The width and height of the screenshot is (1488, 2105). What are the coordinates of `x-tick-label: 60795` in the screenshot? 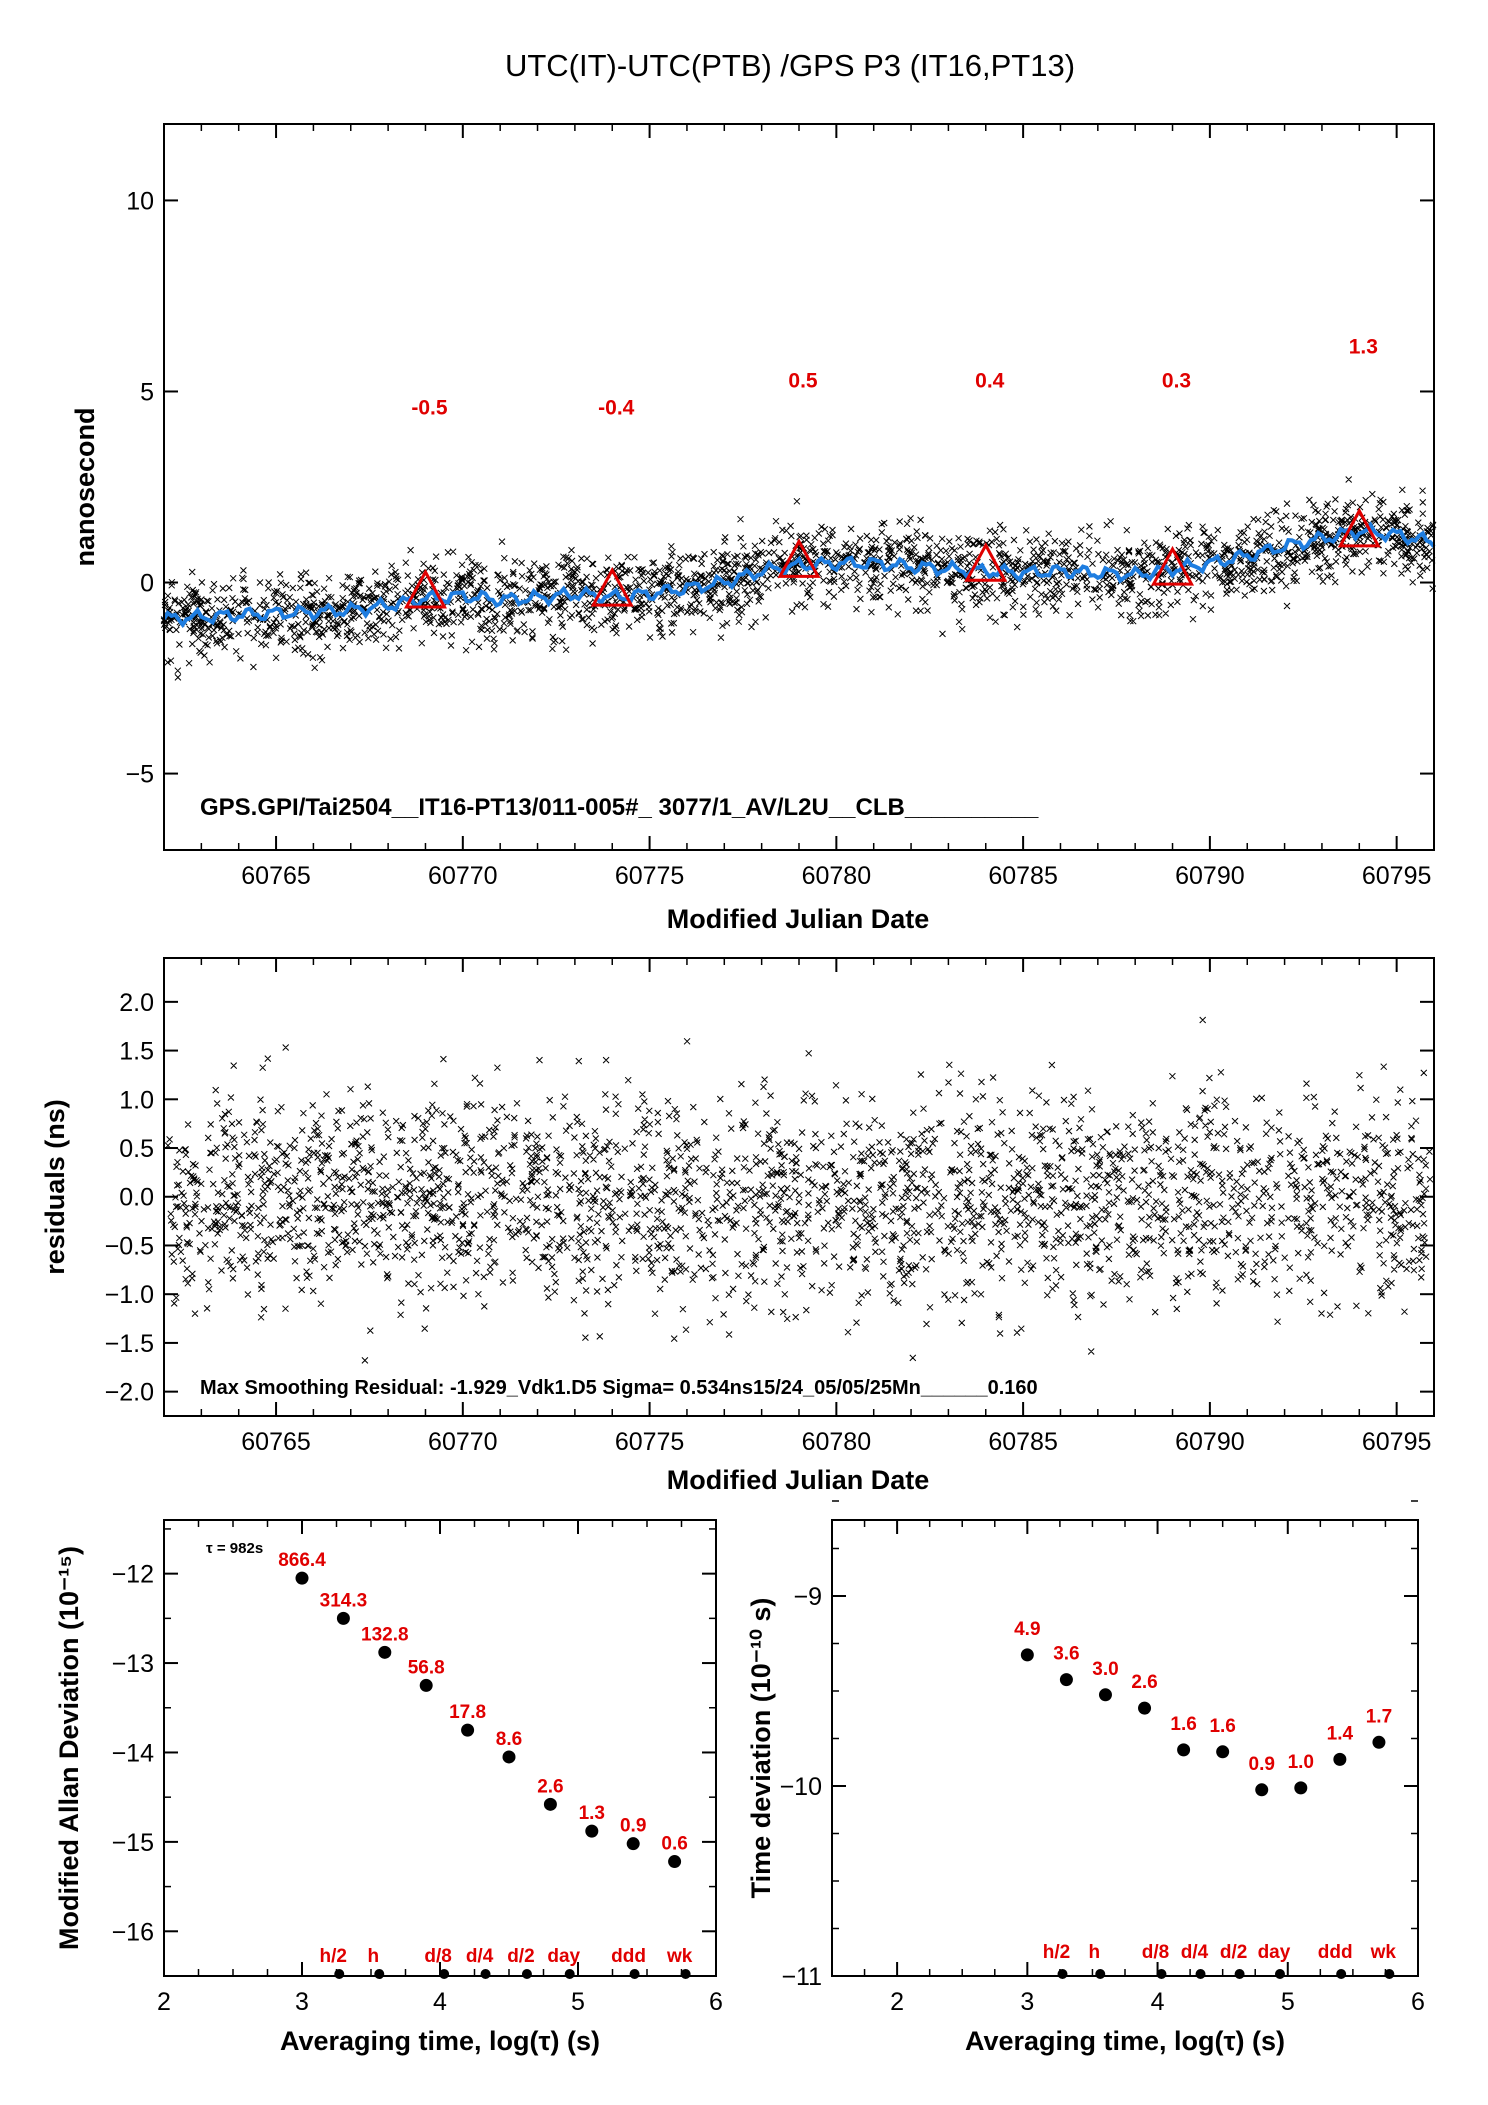 It's located at (1397, 876).